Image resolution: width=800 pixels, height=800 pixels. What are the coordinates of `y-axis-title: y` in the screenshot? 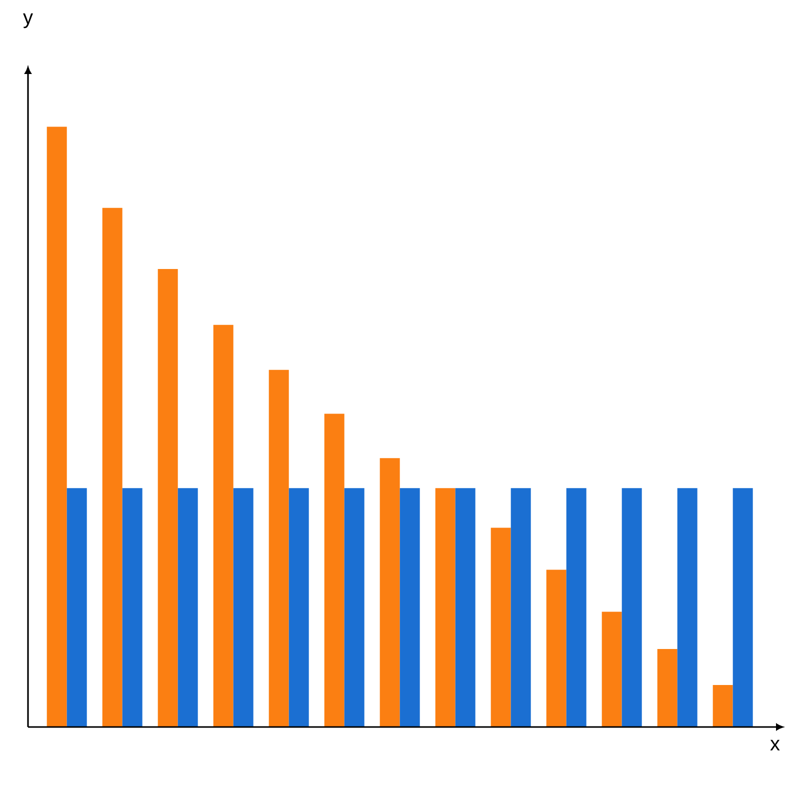 It's located at (28, 20).